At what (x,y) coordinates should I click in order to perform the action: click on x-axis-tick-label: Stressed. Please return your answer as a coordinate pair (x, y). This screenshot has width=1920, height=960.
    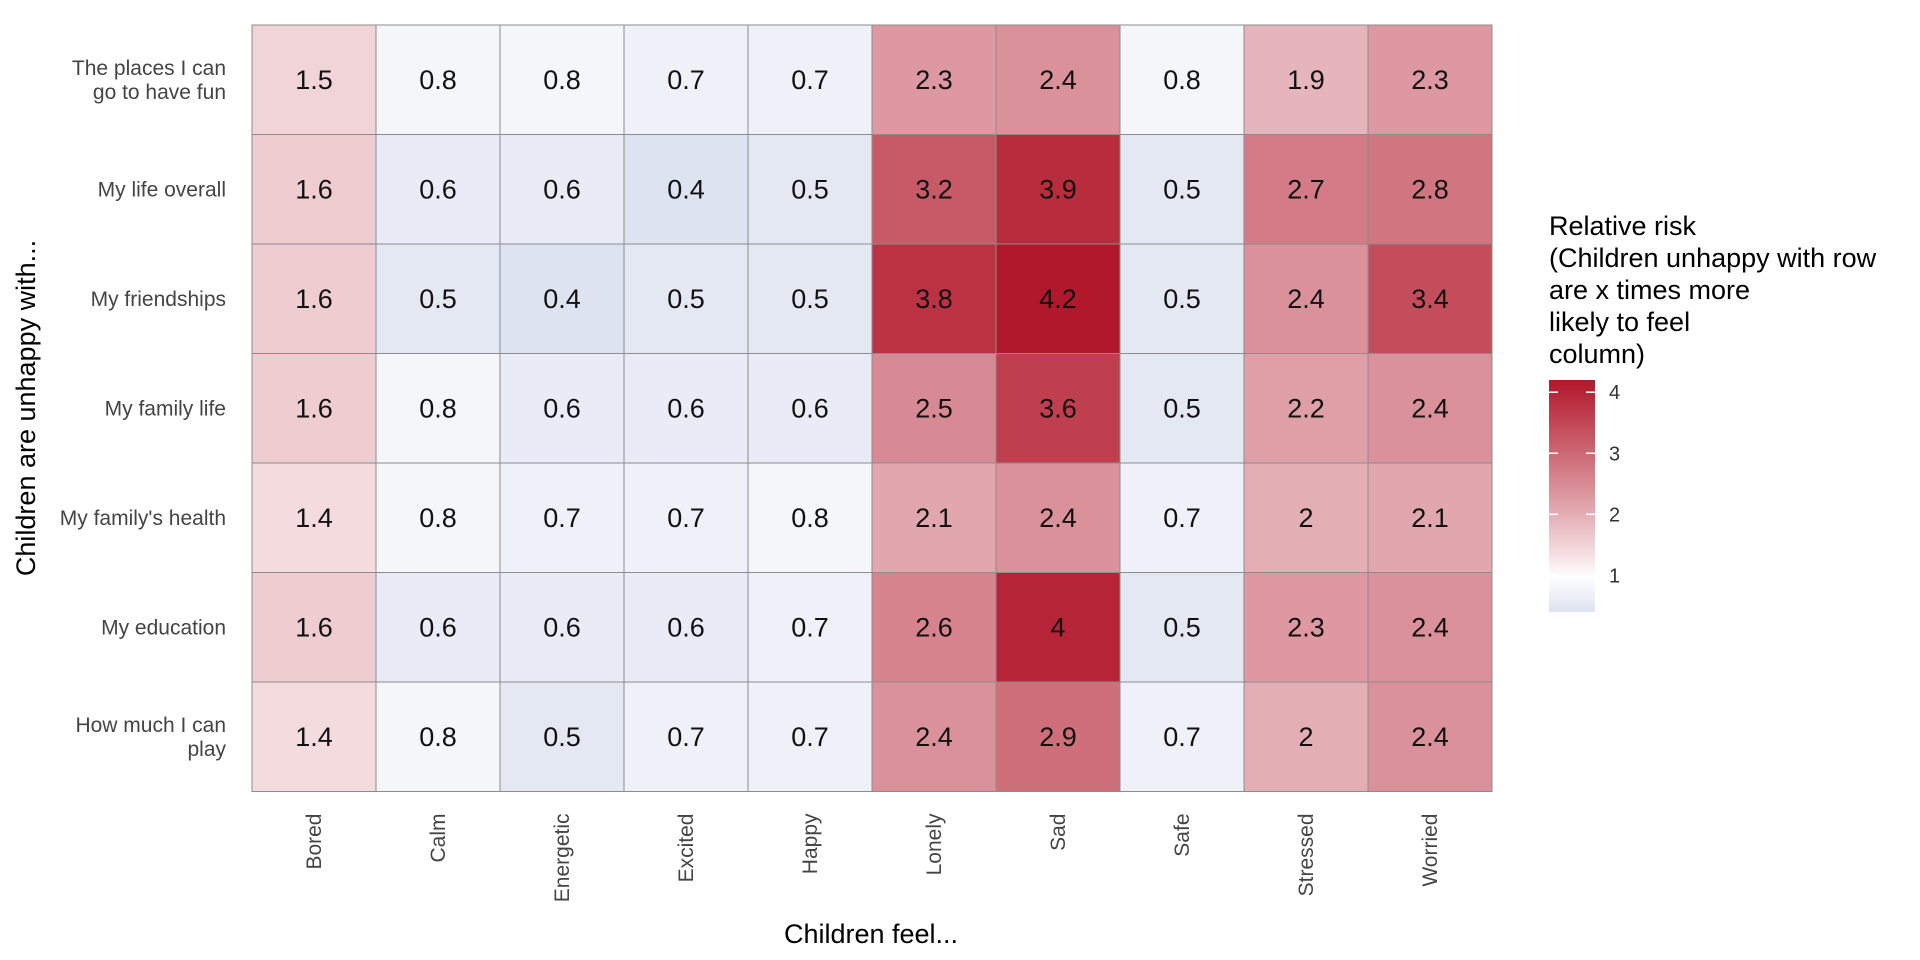
    Looking at the image, I should click on (1306, 855).